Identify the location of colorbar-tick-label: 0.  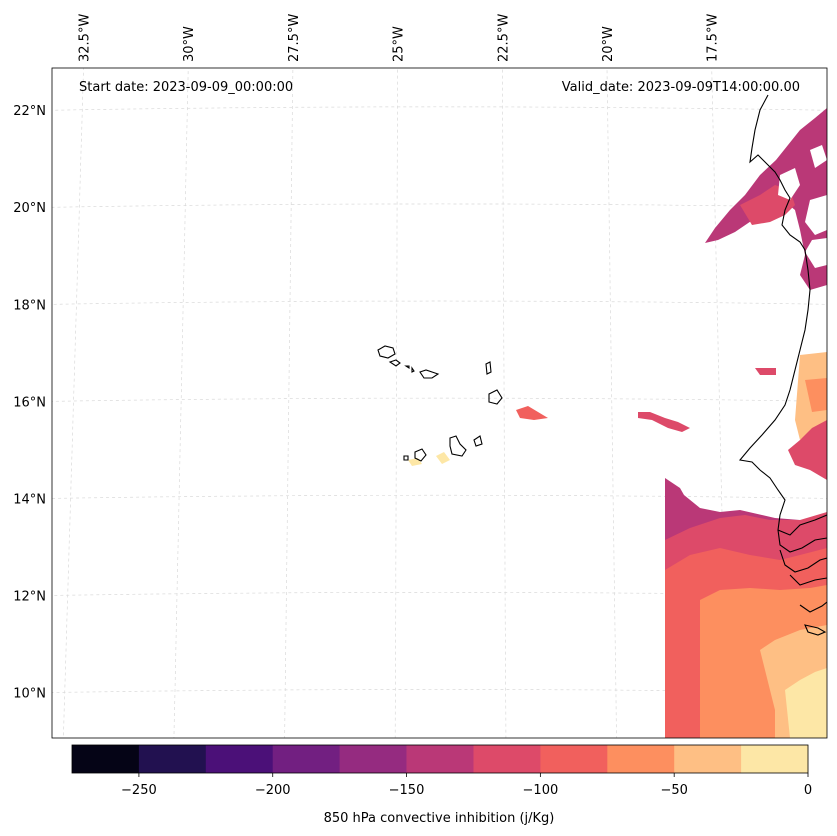
(808, 790).